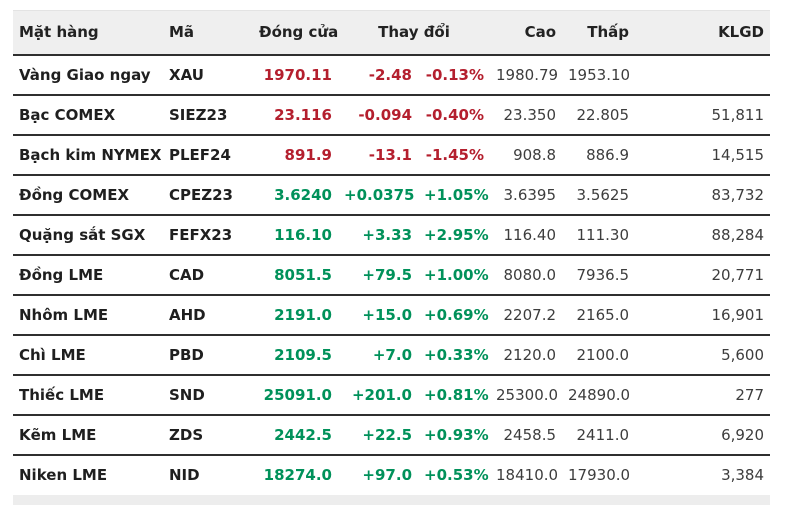 The height and width of the screenshot is (505, 800). I want to click on col-header-item: Mặt hàng, so click(88, 33).